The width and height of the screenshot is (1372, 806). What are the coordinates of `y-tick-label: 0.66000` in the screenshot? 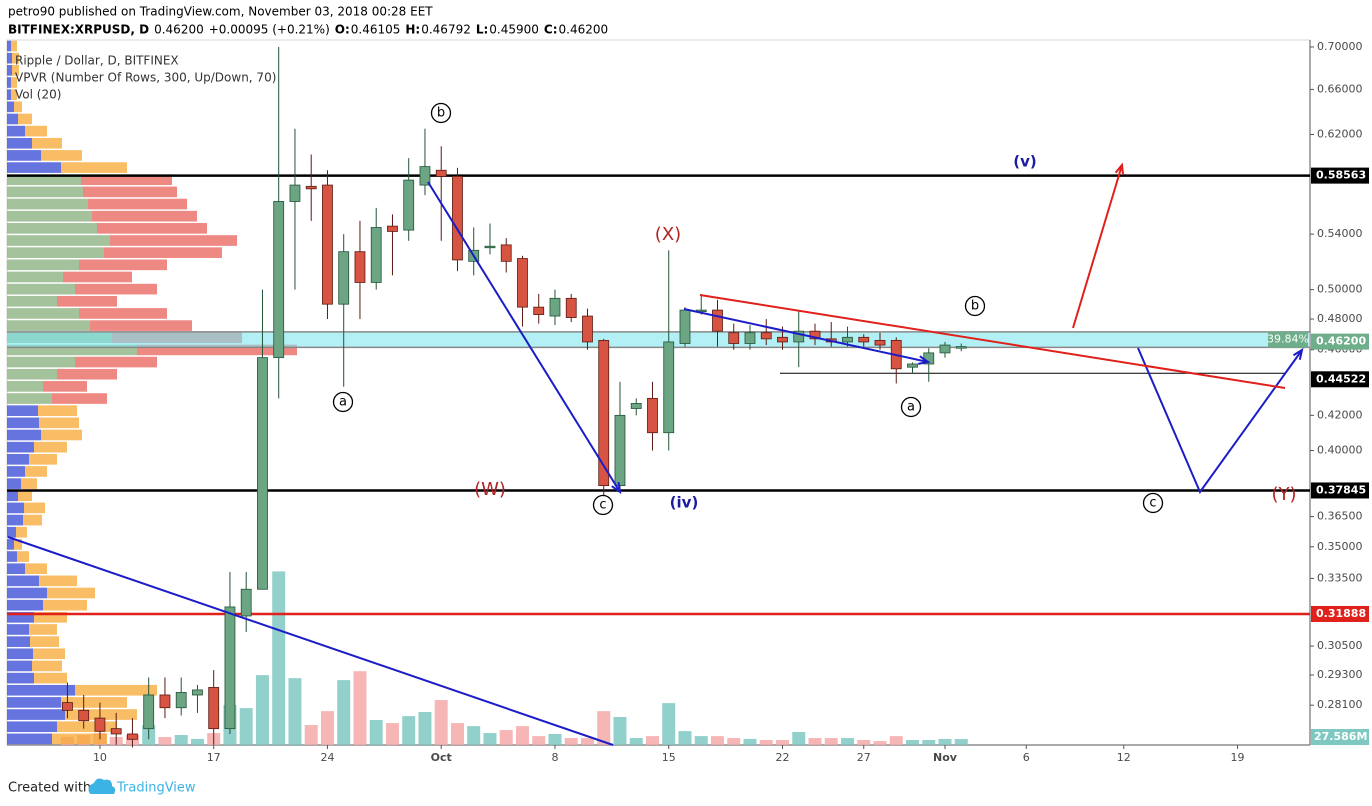 It's located at (1340, 88).